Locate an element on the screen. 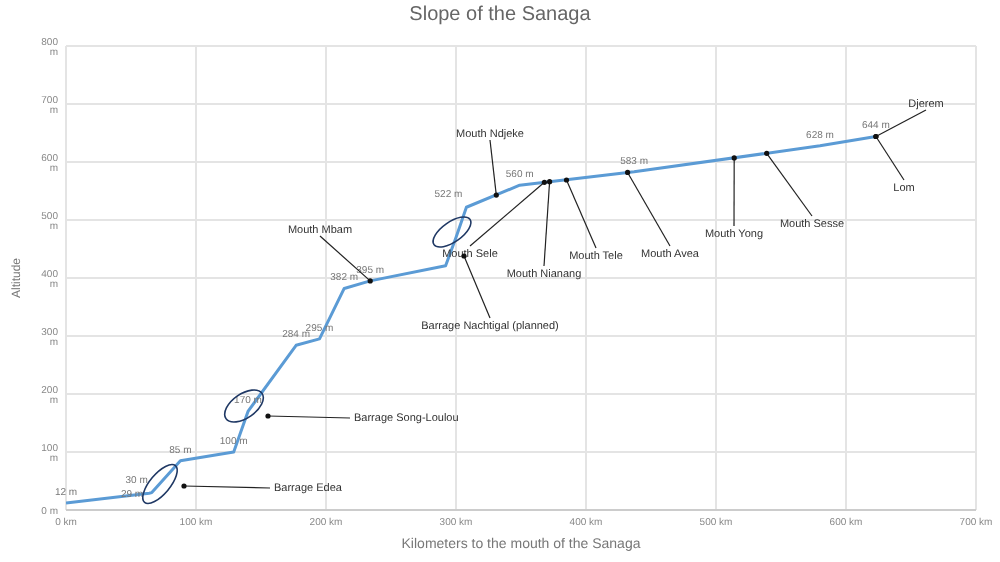 The image size is (1000, 562). chart-title: Slope of the Sanaga is located at coordinates (500, 15).